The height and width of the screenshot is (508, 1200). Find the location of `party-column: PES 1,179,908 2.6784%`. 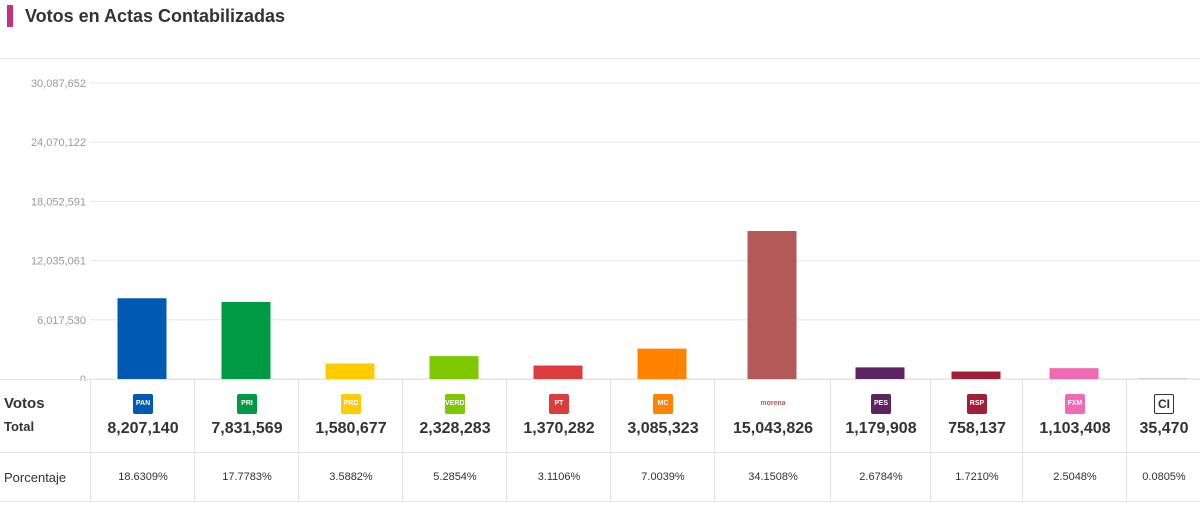

party-column: PES 1,179,908 2.6784% is located at coordinates (880, 440).